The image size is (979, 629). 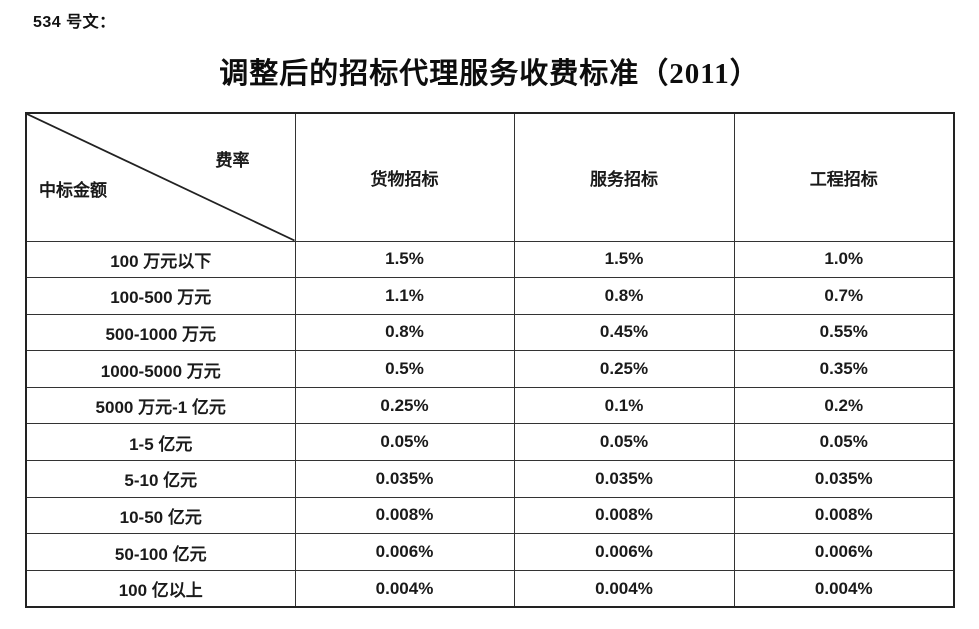 I want to click on rate-cell: 0.5%, so click(x=404, y=369).